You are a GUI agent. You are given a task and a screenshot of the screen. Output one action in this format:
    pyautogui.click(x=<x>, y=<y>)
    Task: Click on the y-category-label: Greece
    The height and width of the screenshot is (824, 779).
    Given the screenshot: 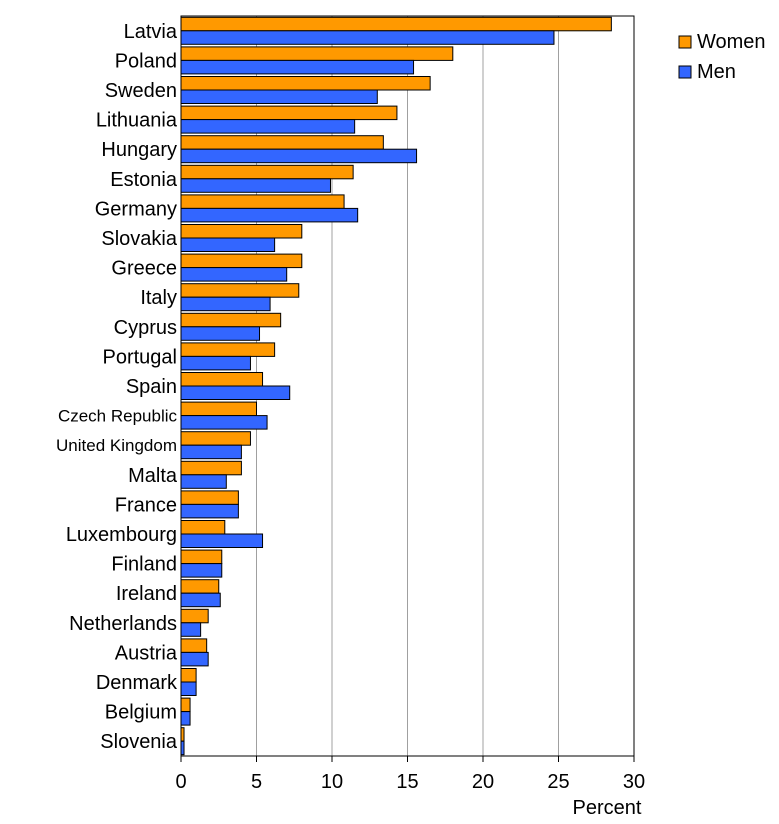 What is the action you would take?
    pyautogui.click(x=144, y=269)
    